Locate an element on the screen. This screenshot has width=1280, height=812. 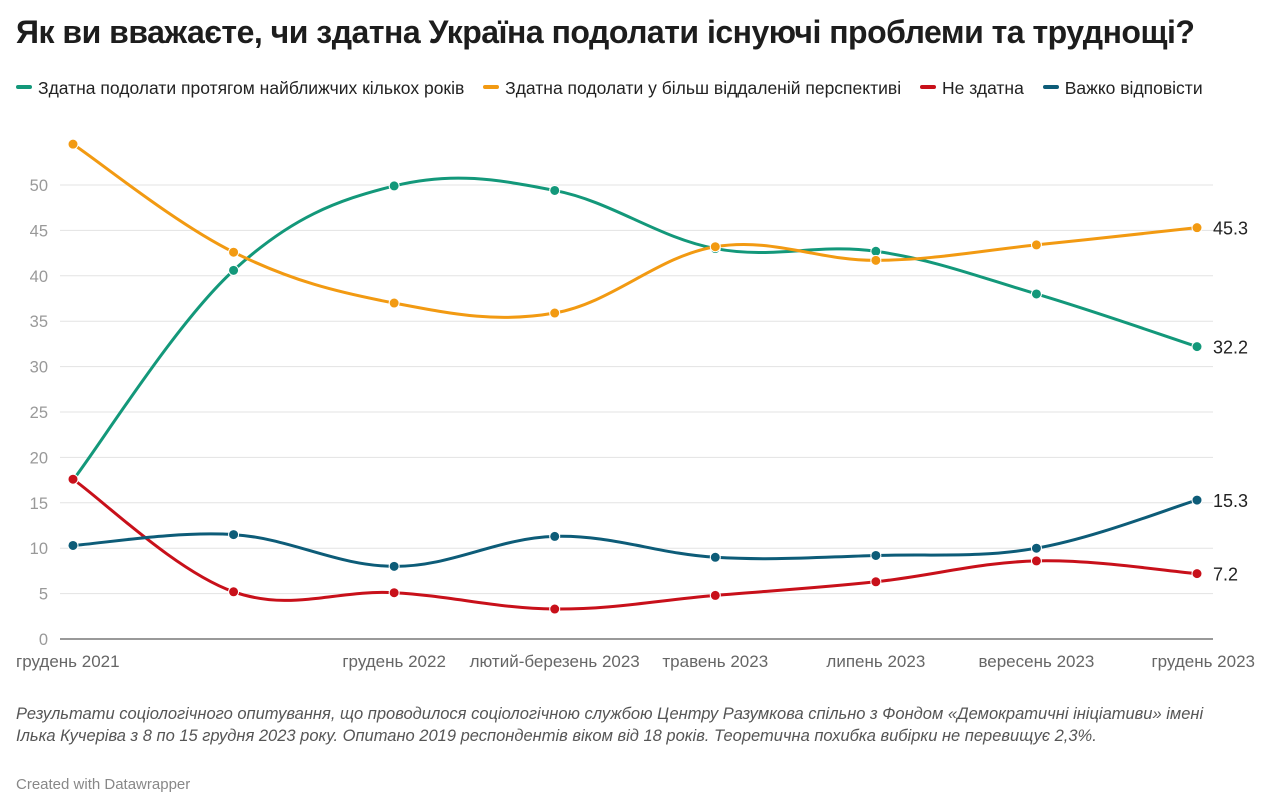
y-tick-label: 5 is located at coordinates (43, 595).